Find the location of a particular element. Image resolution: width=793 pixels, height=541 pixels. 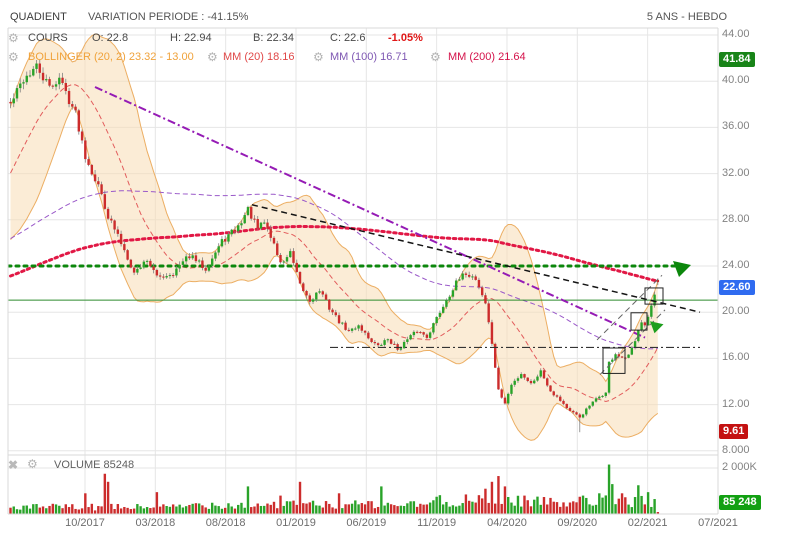

x-axis-tick-label: 11/2019 is located at coordinates (437, 523).